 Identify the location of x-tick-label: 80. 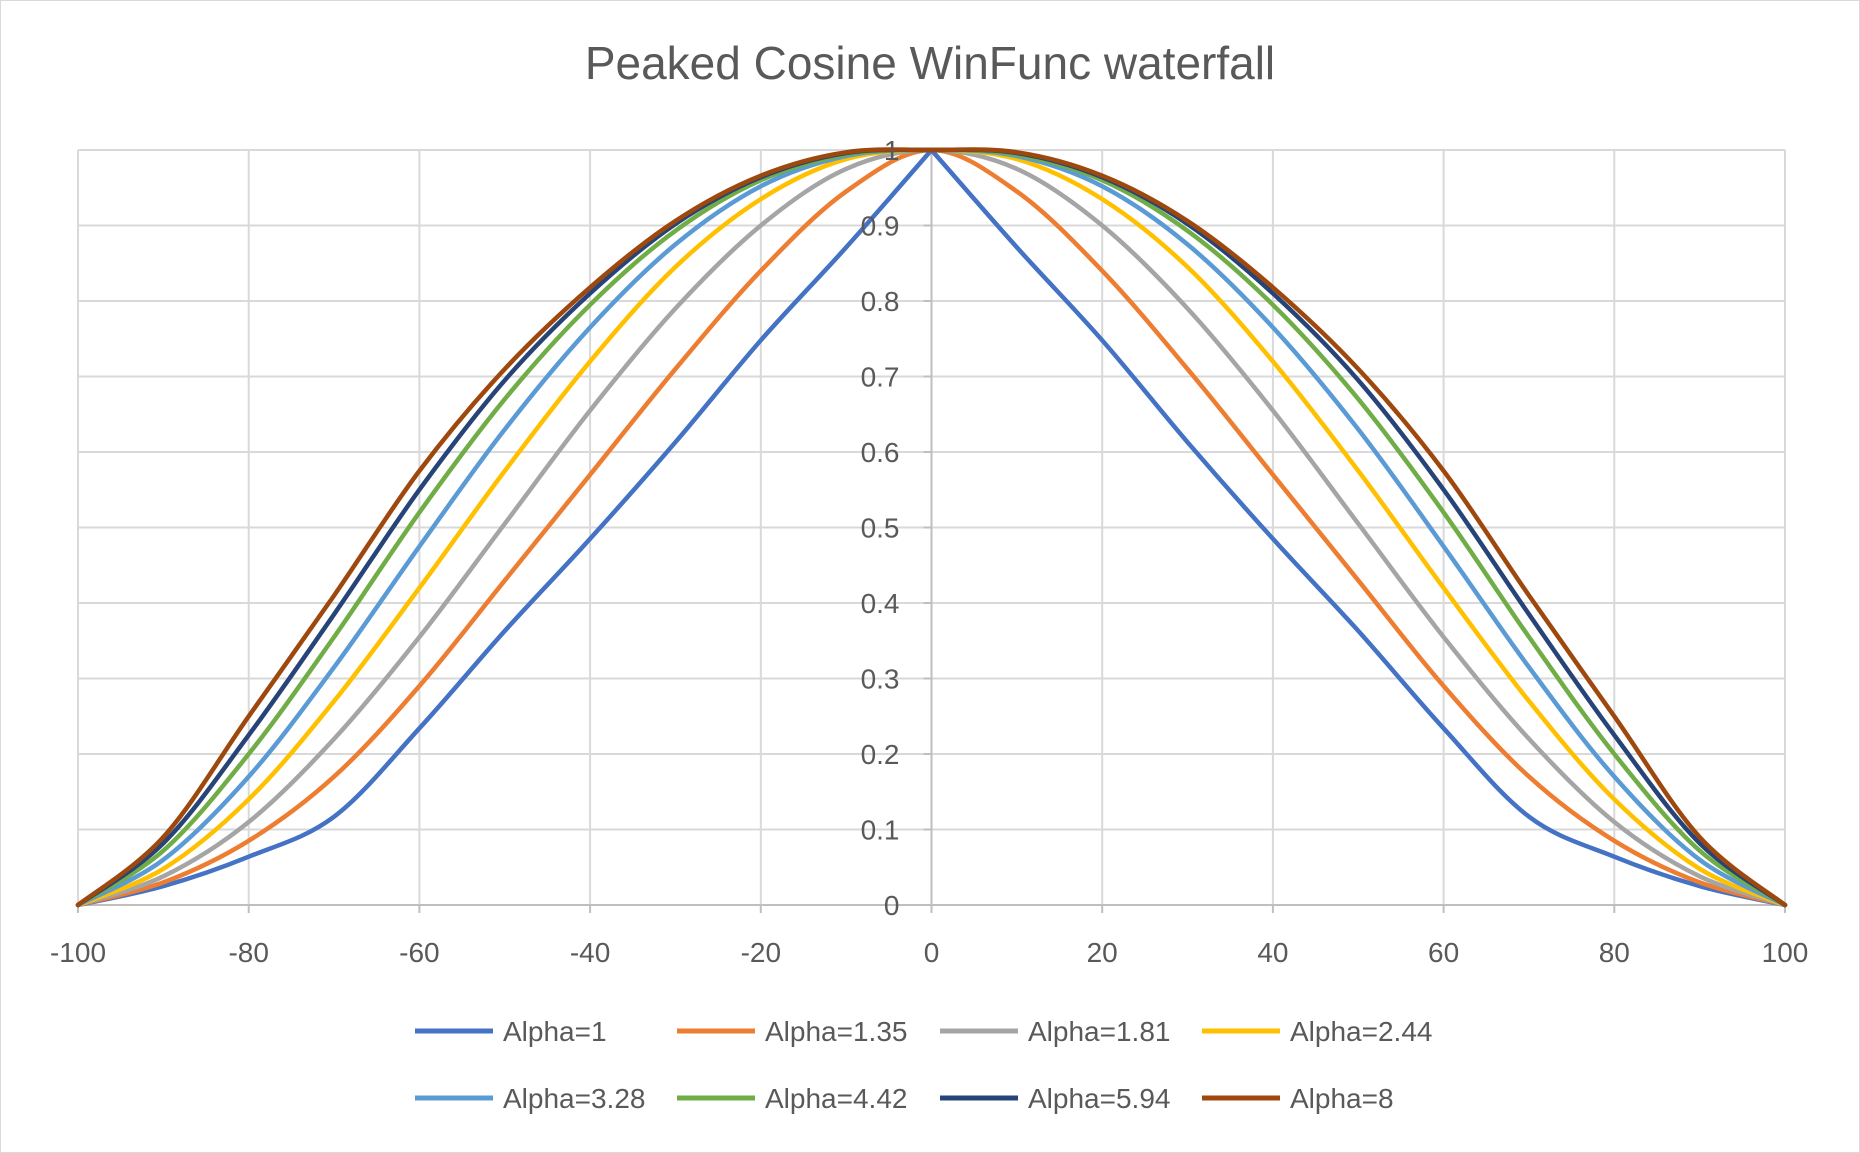
(1614, 952).